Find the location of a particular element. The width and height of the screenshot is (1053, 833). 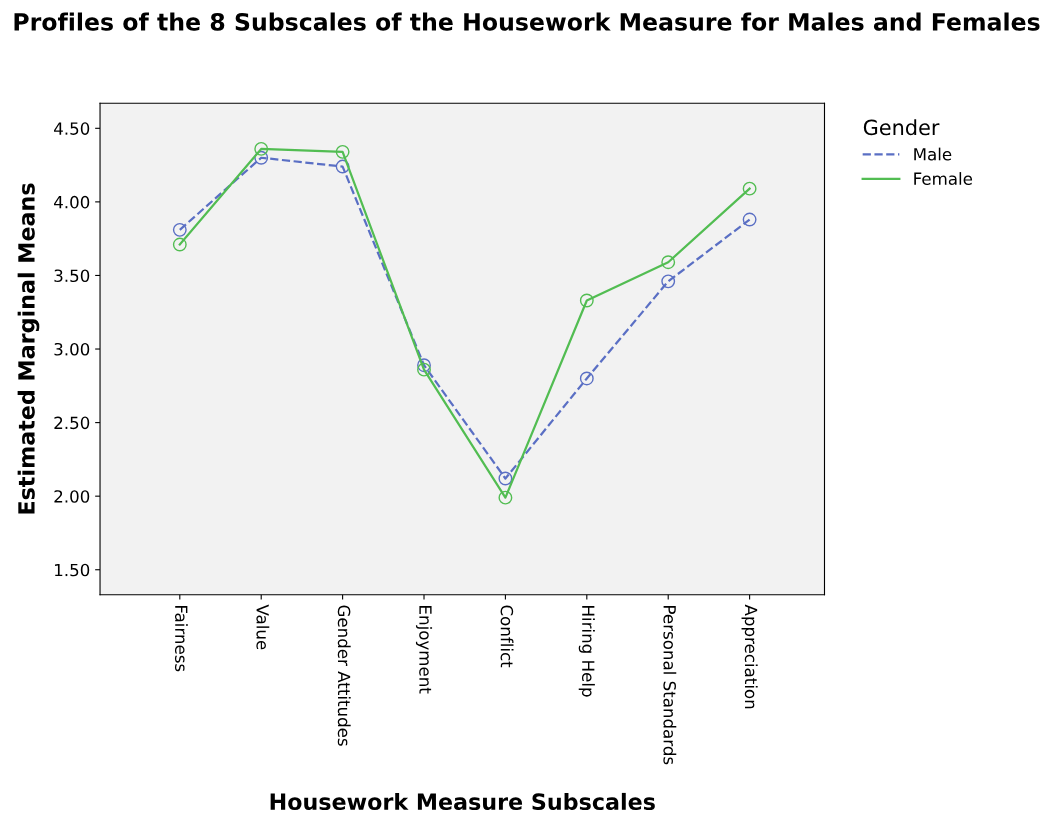

legend-label: Female is located at coordinates (943, 178).